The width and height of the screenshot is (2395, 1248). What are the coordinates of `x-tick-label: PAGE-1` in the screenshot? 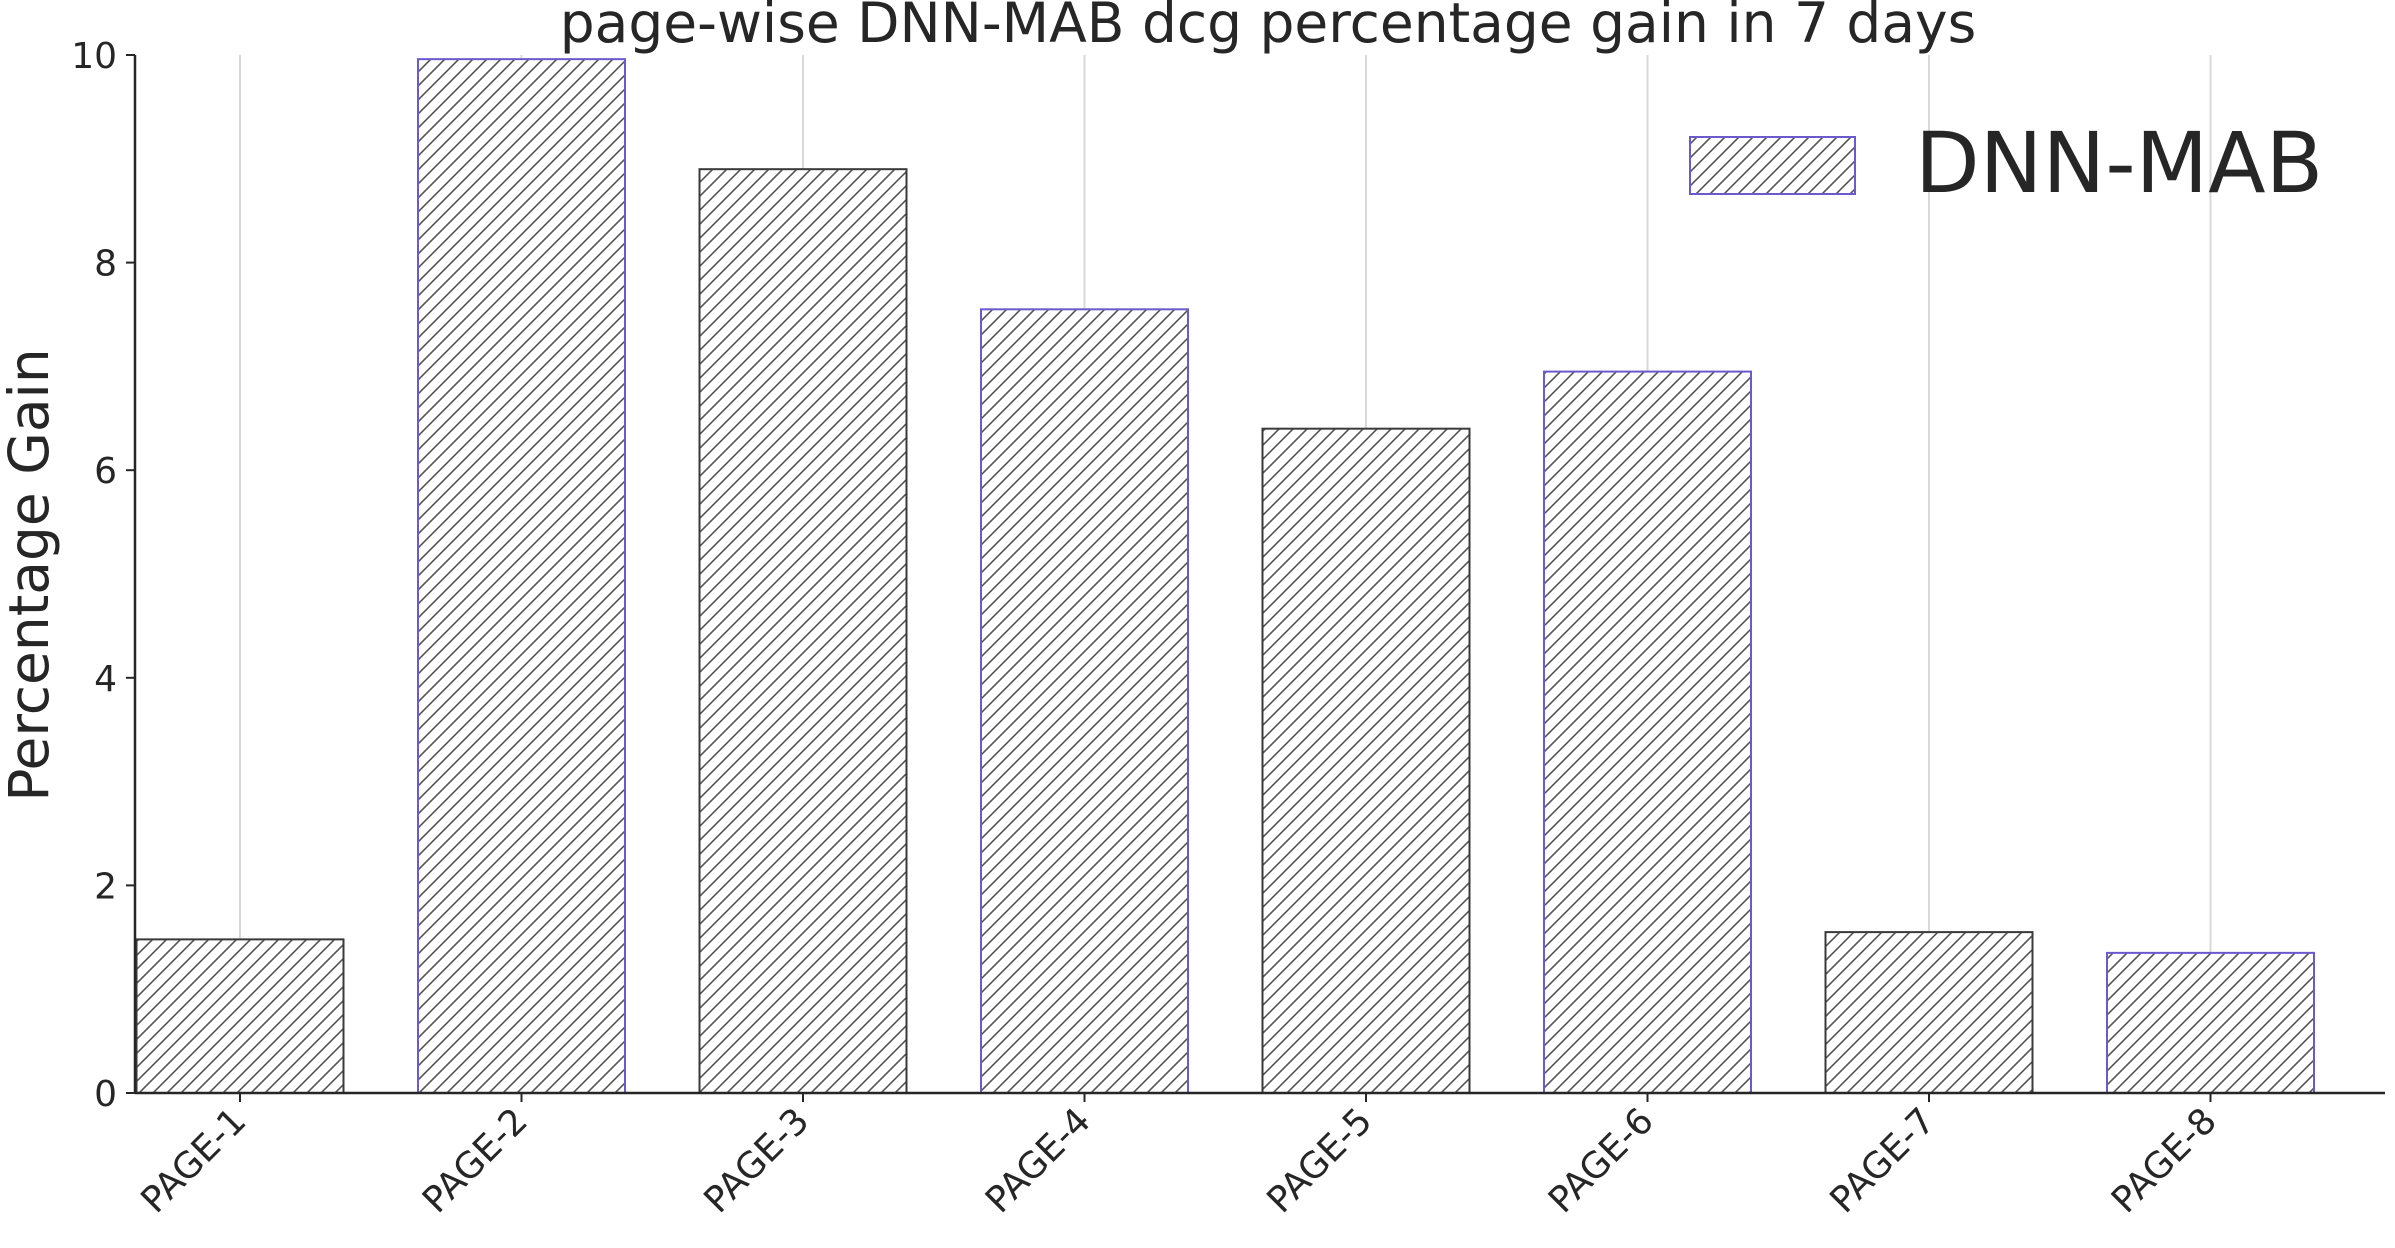 It's located at (193, 1160).